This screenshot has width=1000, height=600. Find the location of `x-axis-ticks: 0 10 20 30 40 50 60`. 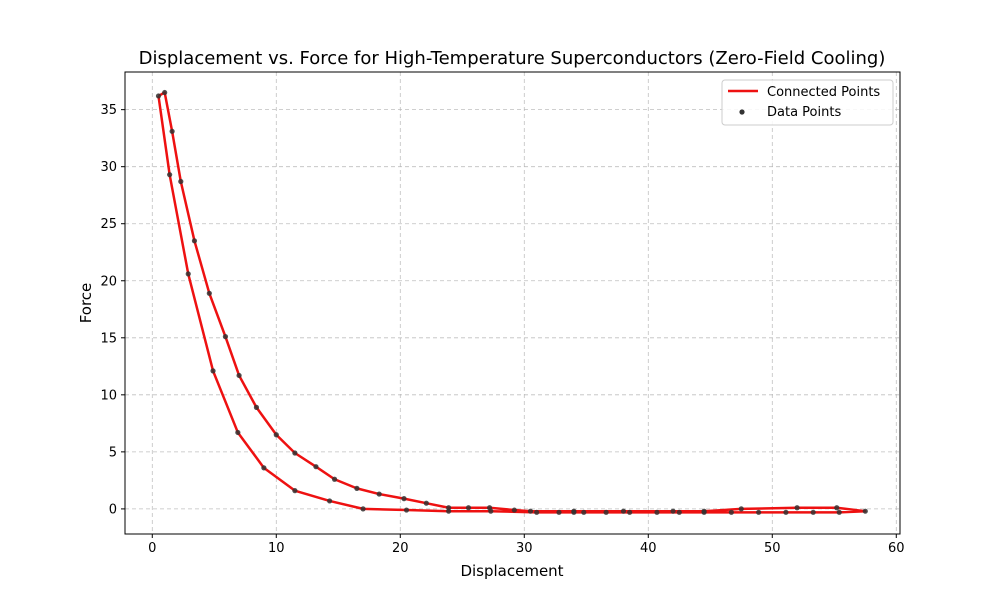

x-axis-ticks: 0 10 20 30 40 50 60 is located at coordinates (526, 545).